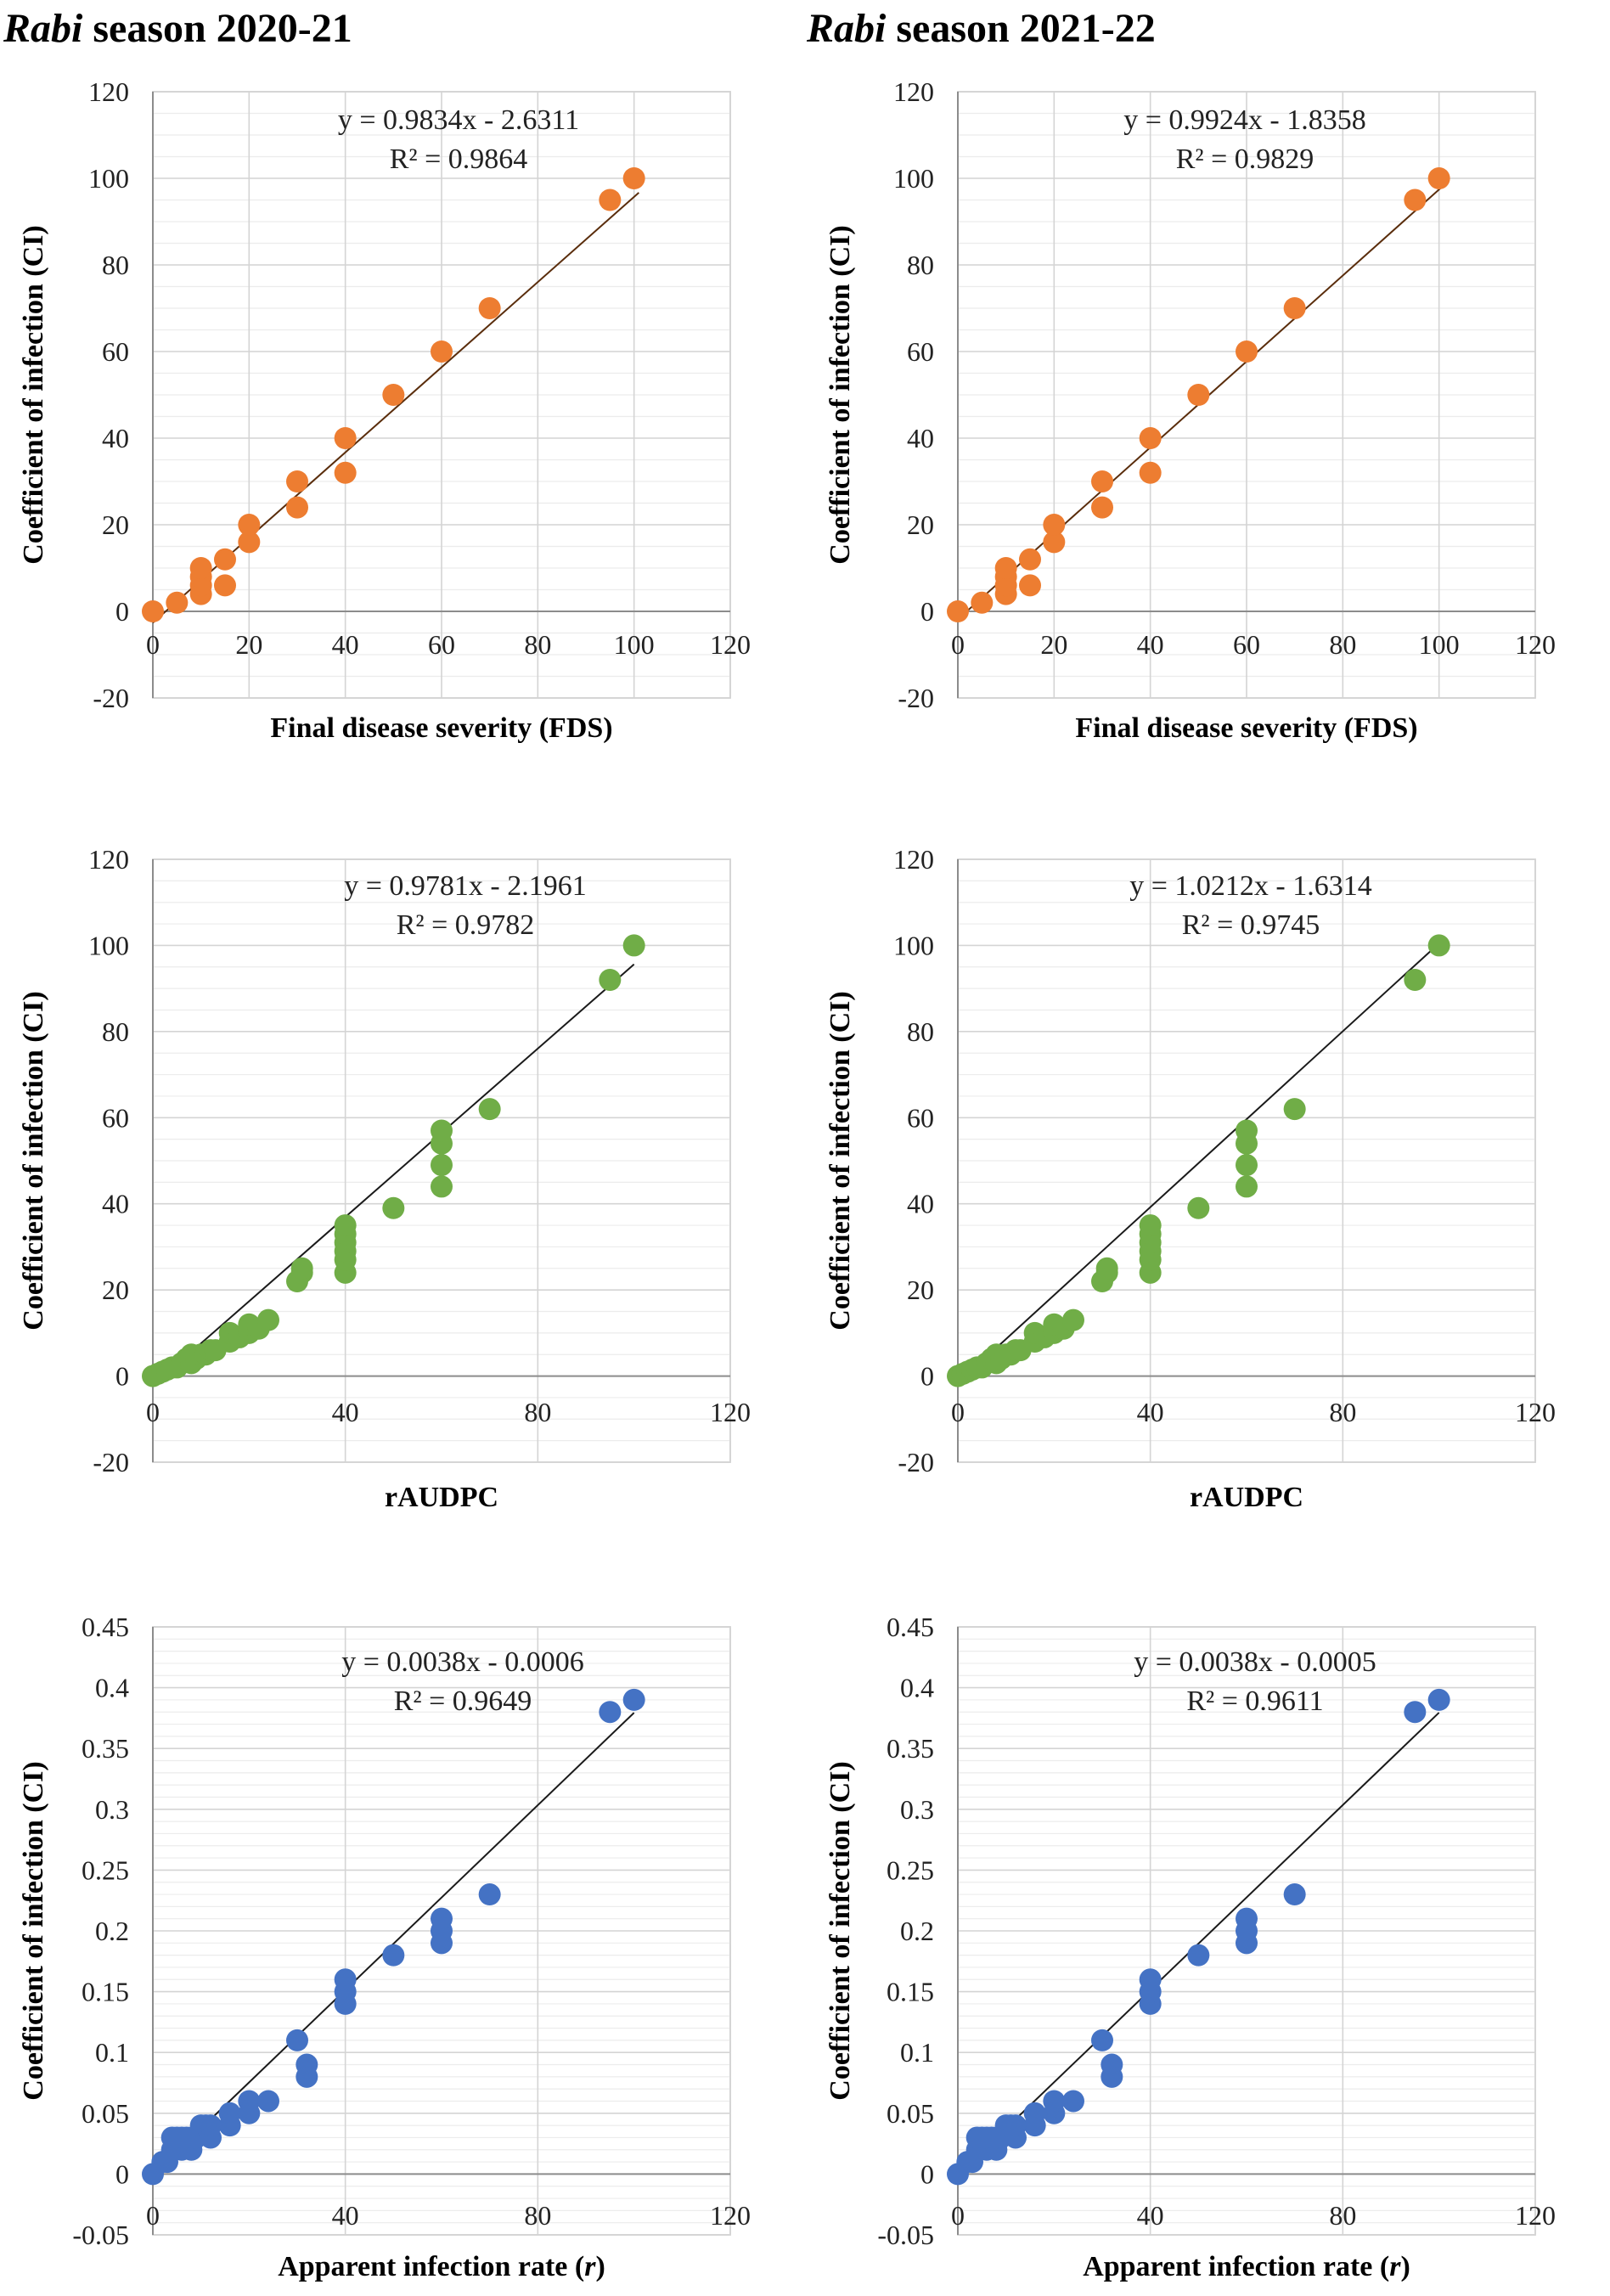 The height and width of the screenshot is (2296, 1610). Describe the element at coordinates (465, 886) in the screenshot. I see `trend-equation: y = 0.9781x - 2.1961` at that location.